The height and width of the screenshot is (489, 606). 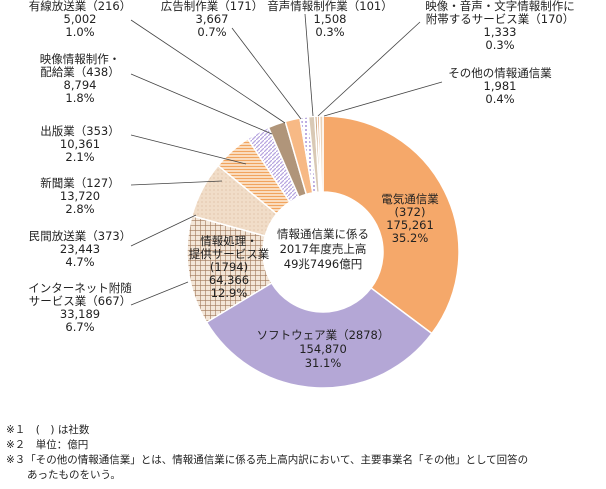 What do you see at coordinates (212, 6) in the screenshot?
I see `slice-label-line: 広告制作業（171）` at bounding box center [212, 6].